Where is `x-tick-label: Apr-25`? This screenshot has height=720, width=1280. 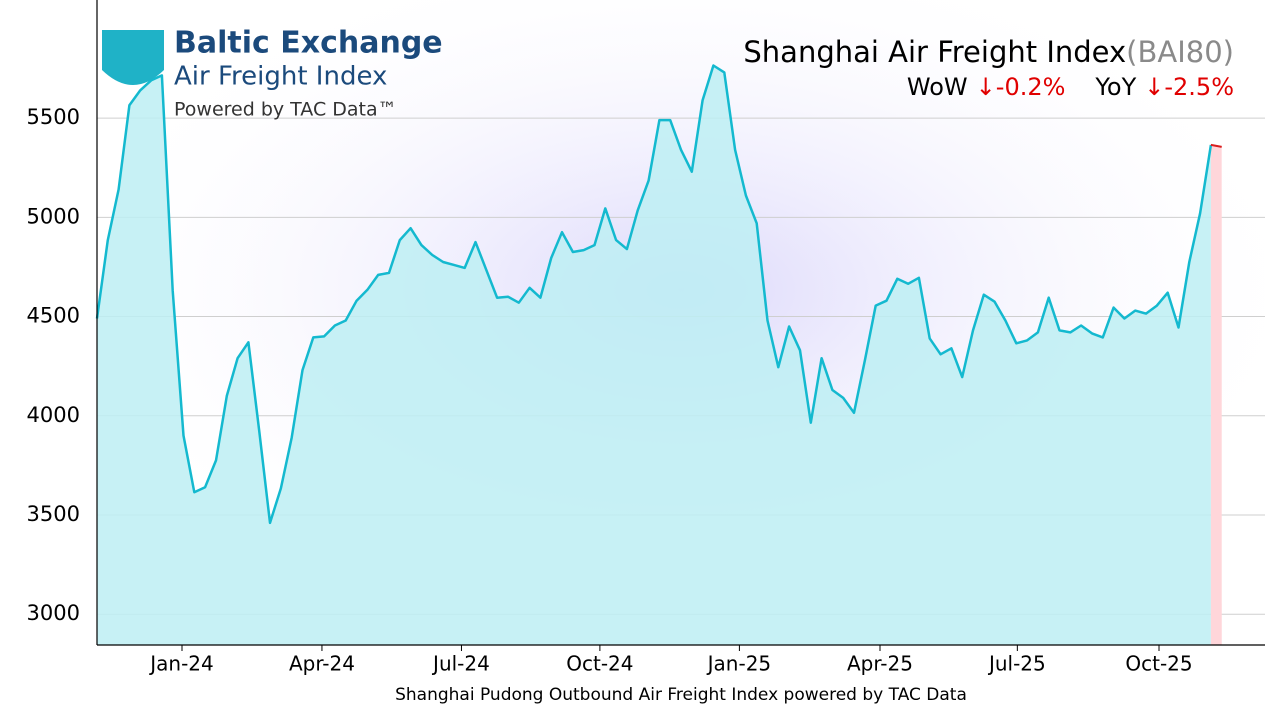 x-tick-label: Apr-25 is located at coordinates (880, 664).